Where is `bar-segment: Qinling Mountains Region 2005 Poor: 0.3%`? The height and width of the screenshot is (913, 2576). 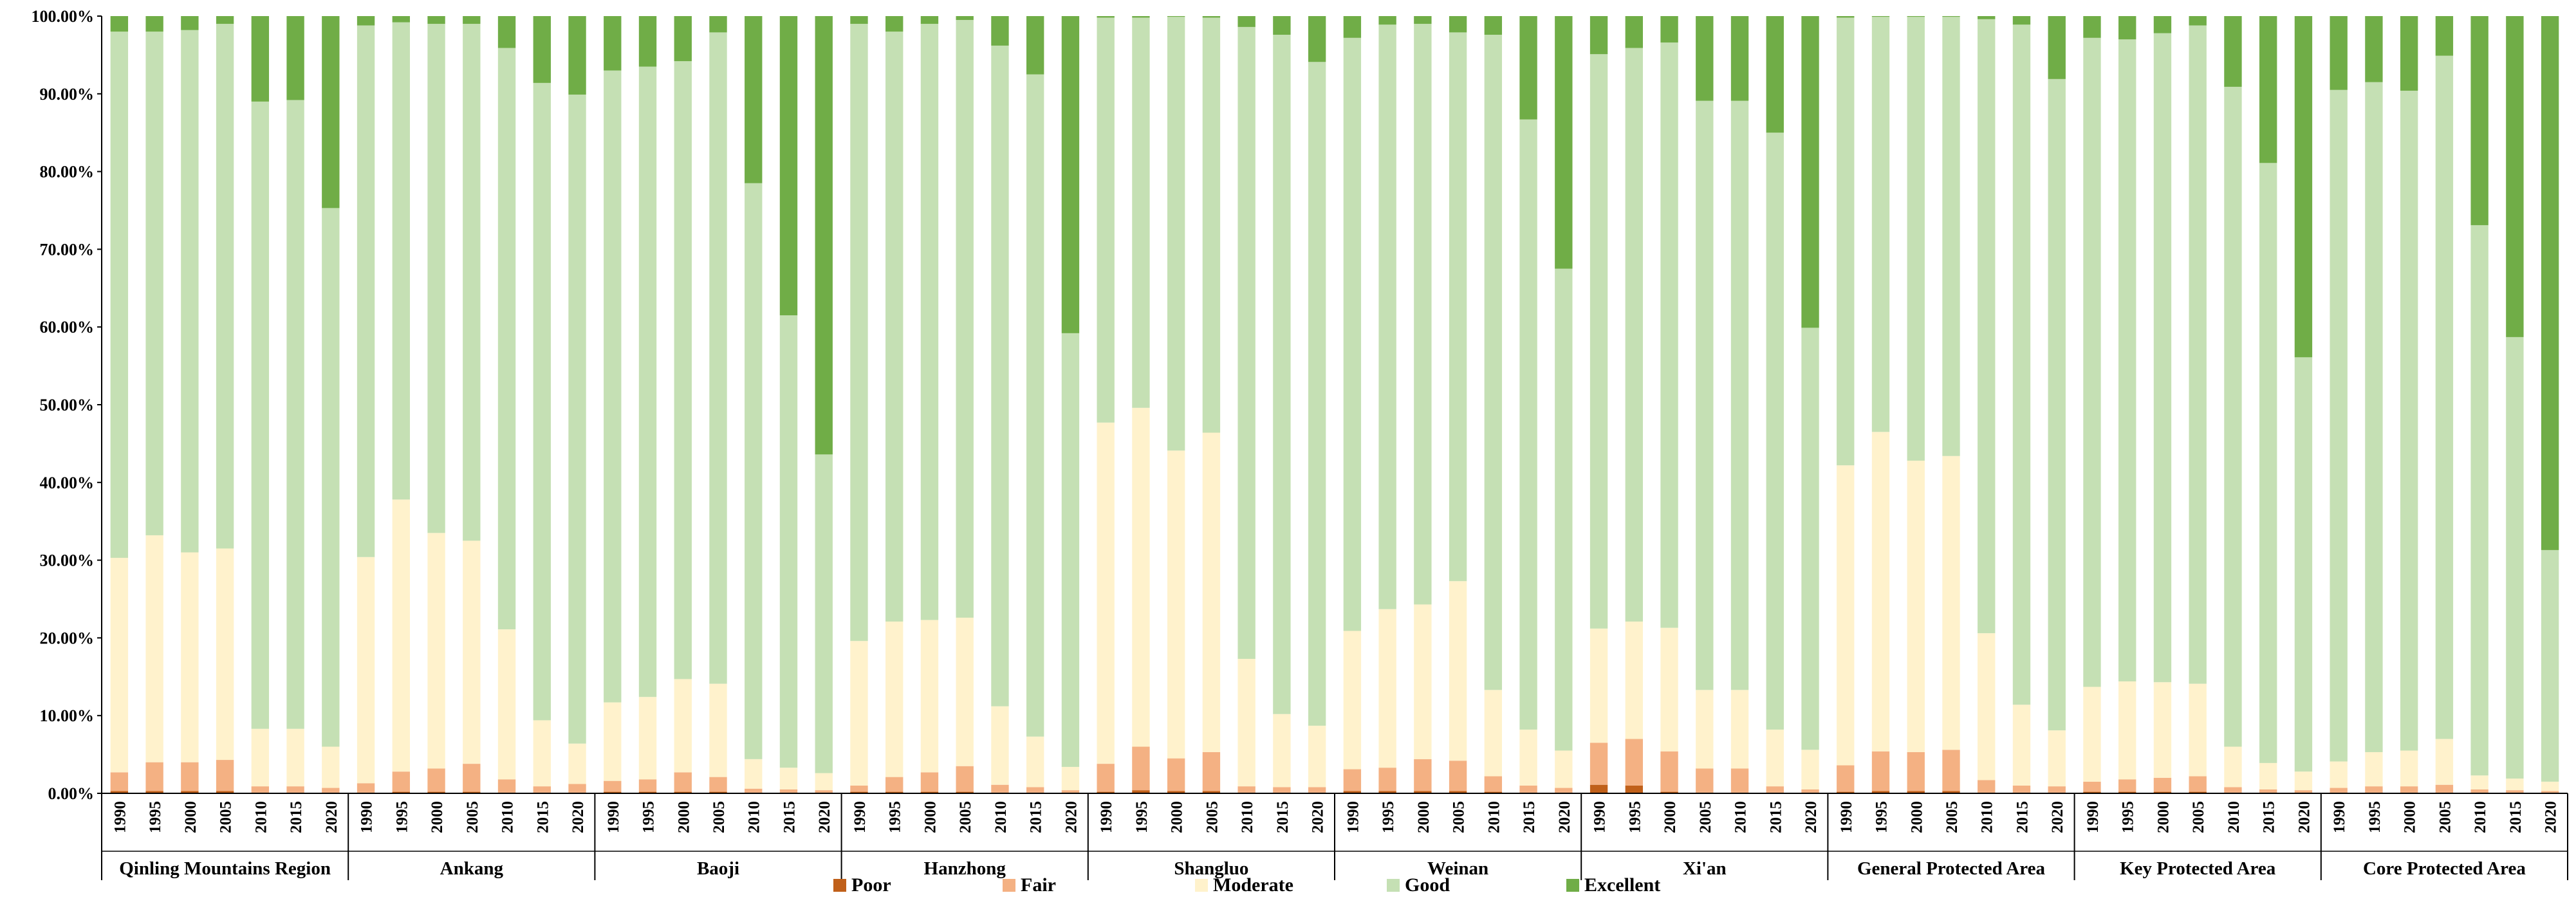 bar-segment: Qinling Mountains Region 2005 Poor: 0.3% is located at coordinates (225, 792).